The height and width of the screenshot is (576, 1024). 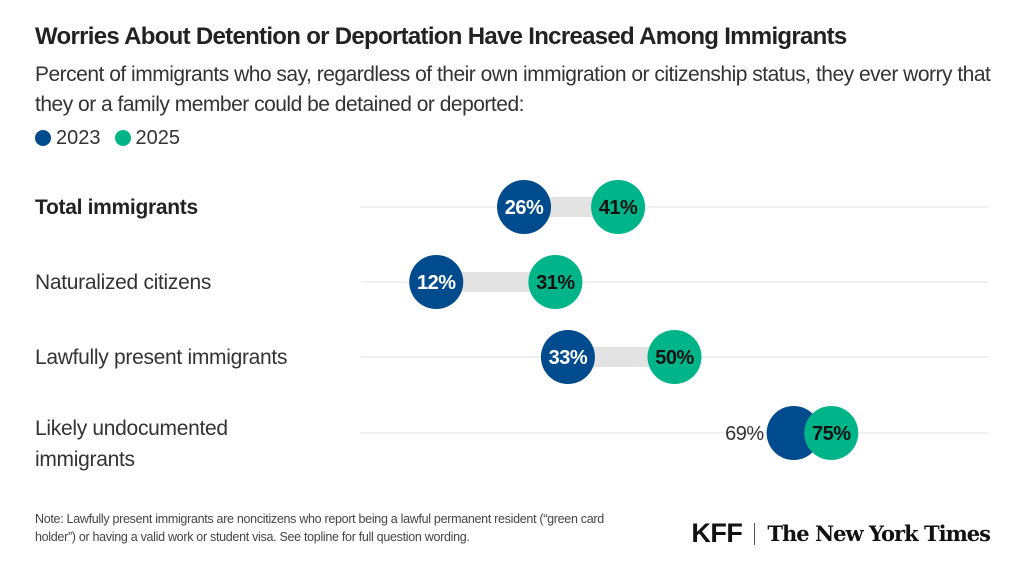 What do you see at coordinates (131, 444) in the screenshot?
I see `category-label: Likely undocumented immigrants` at bounding box center [131, 444].